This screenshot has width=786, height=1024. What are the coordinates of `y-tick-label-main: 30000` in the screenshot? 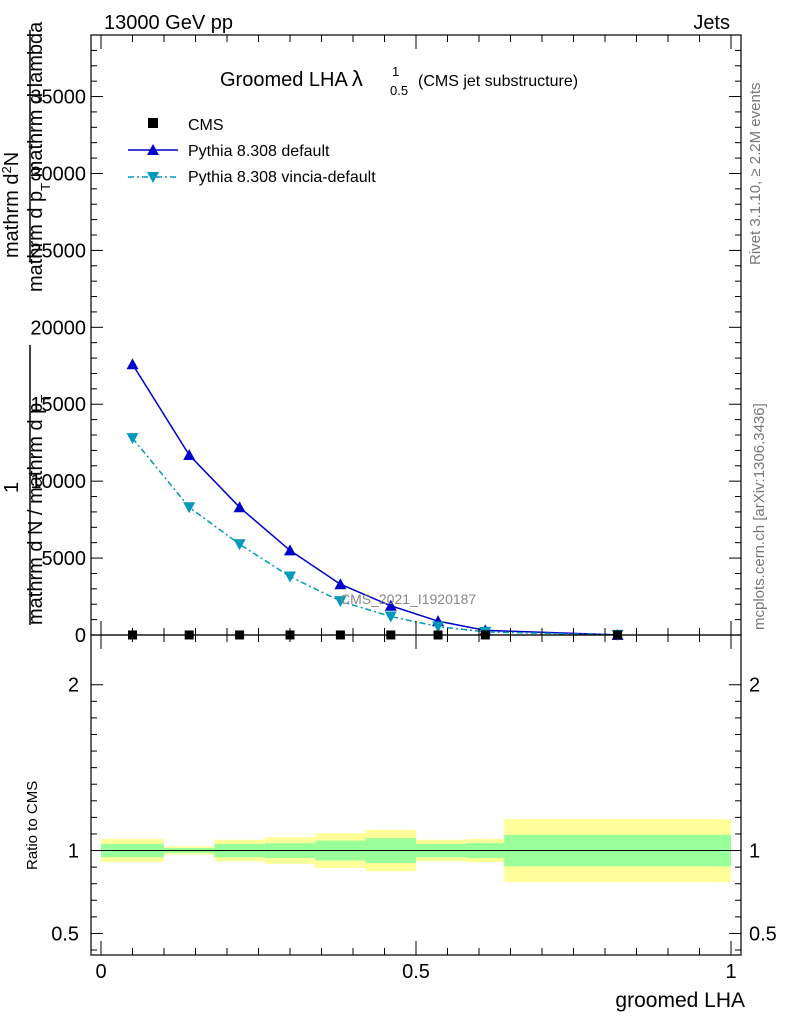 It's located at (58, 174).